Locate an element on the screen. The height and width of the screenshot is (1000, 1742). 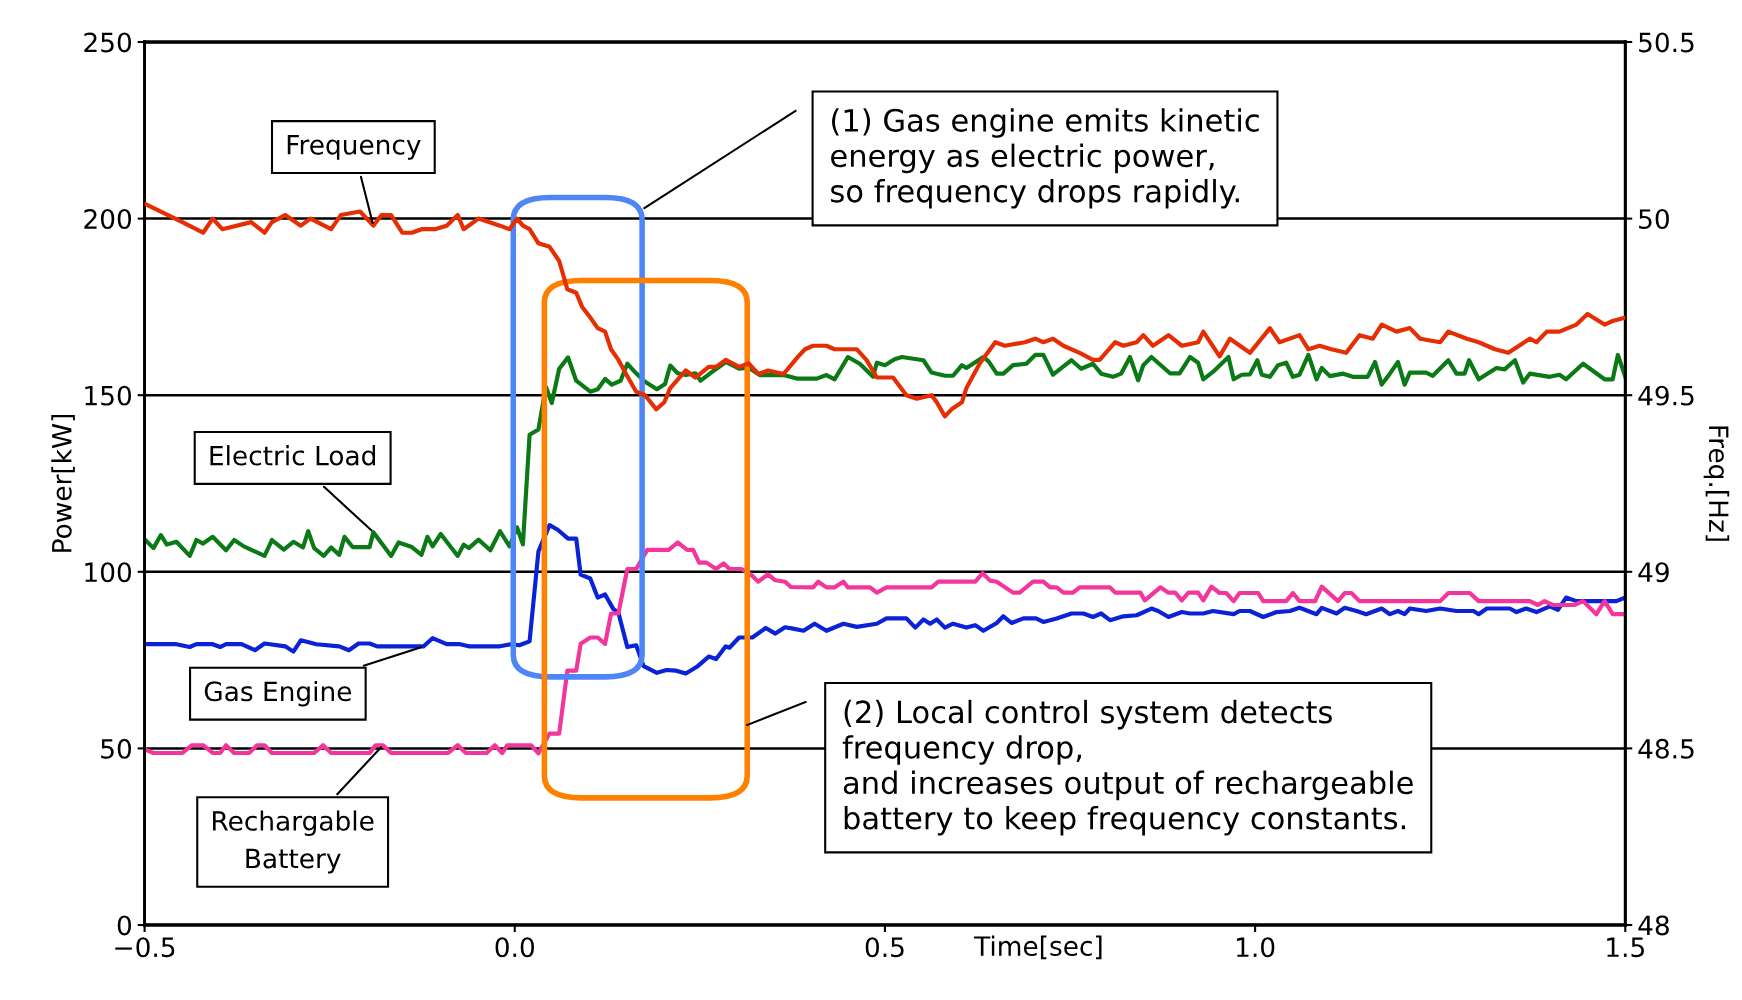
x-axis-title: Time[sec] is located at coordinates (1038, 947).